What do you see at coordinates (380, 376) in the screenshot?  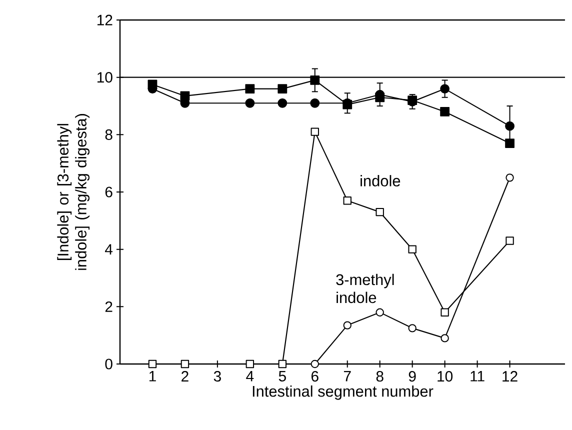 I see `x-tick-label: 8` at bounding box center [380, 376].